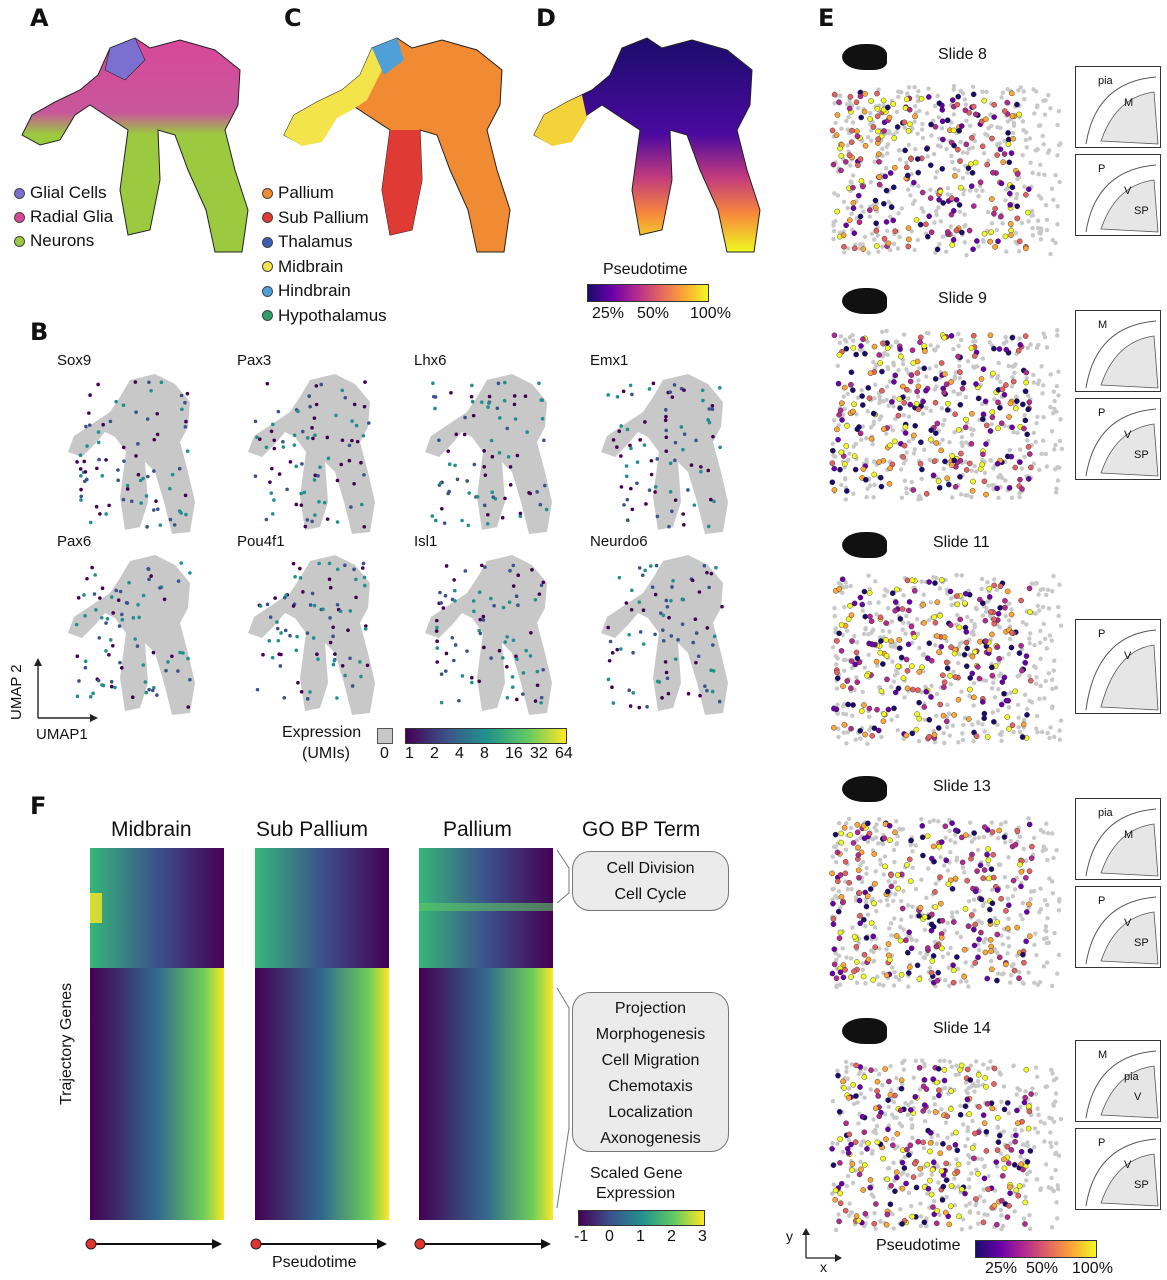 Image resolution: width=1167 pixels, height=1280 pixels. I want to click on spatial-x-label: x, so click(823, 1267).